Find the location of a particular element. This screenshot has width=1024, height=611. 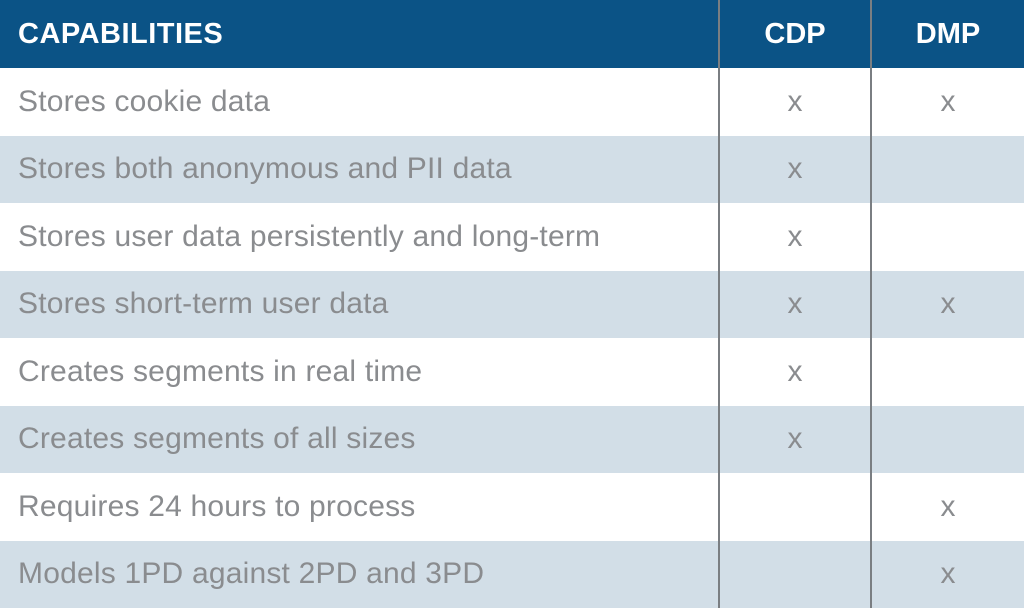

header-capabilities: CAPABILITIES is located at coordinates (360, 34).